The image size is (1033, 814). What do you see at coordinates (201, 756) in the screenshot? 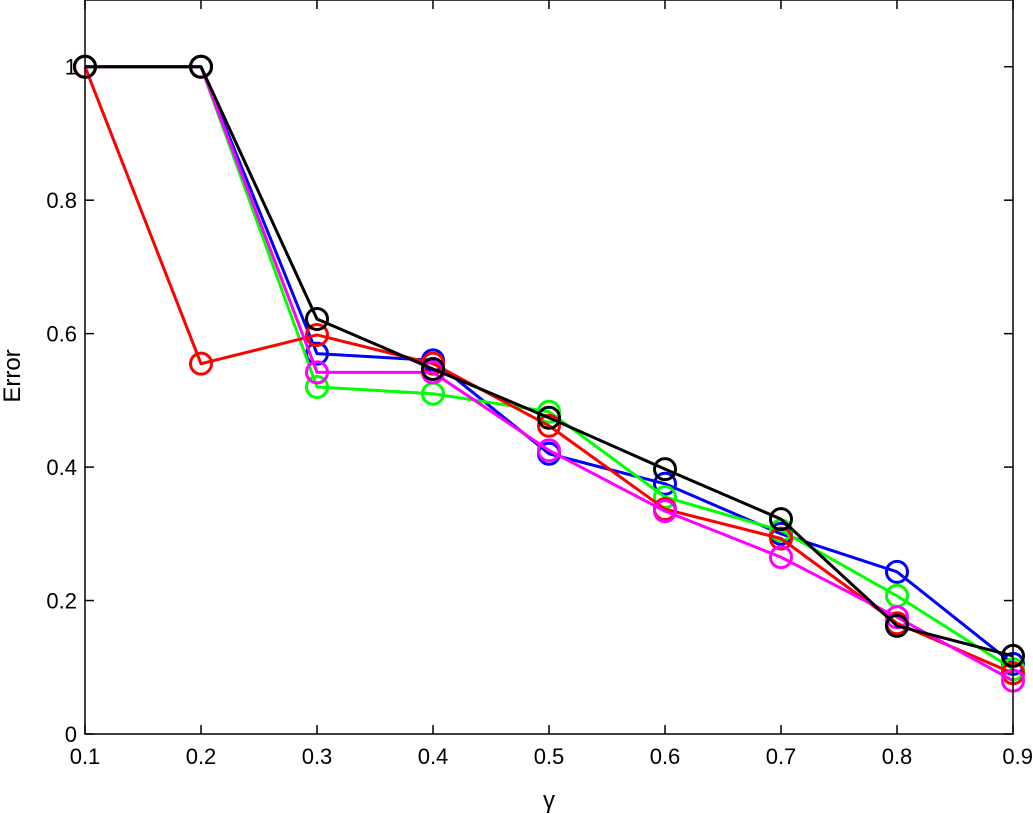
I see `x-tick-label: 0.2` at bounding box center [201, 756].